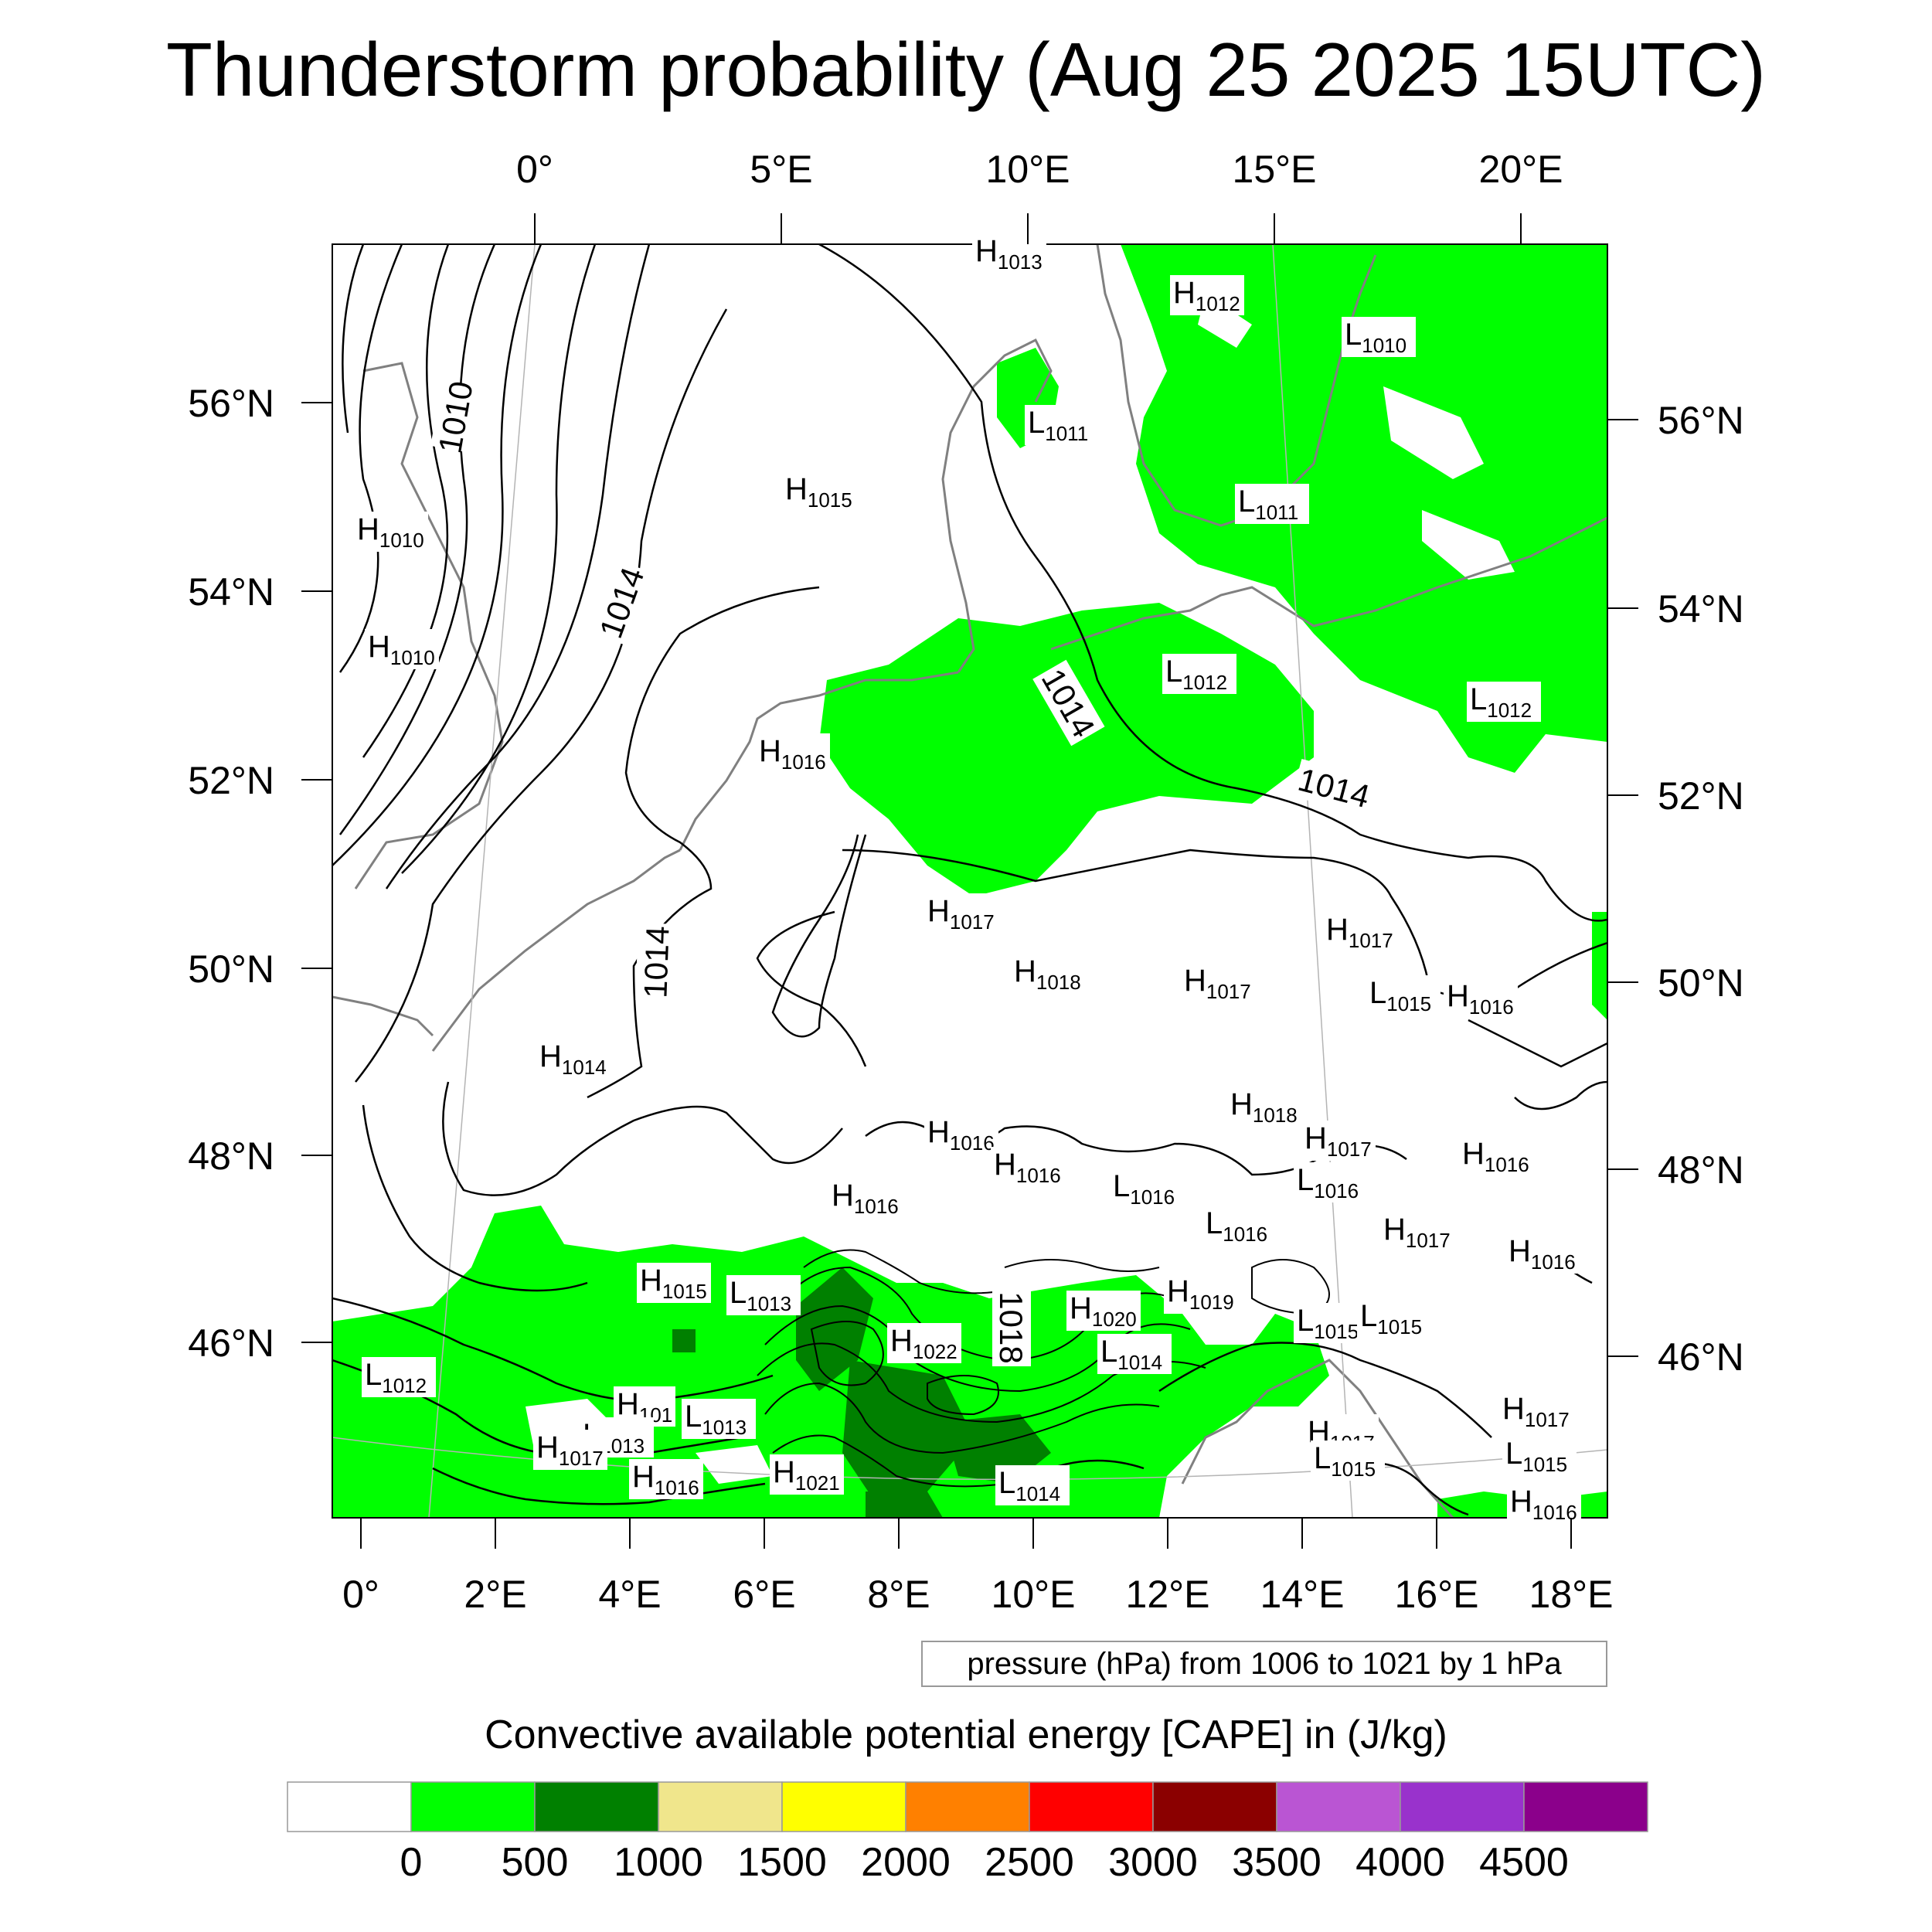 The image size is (1932, 1932). I want to click on svg-text: H1013, so click(1009, 254).